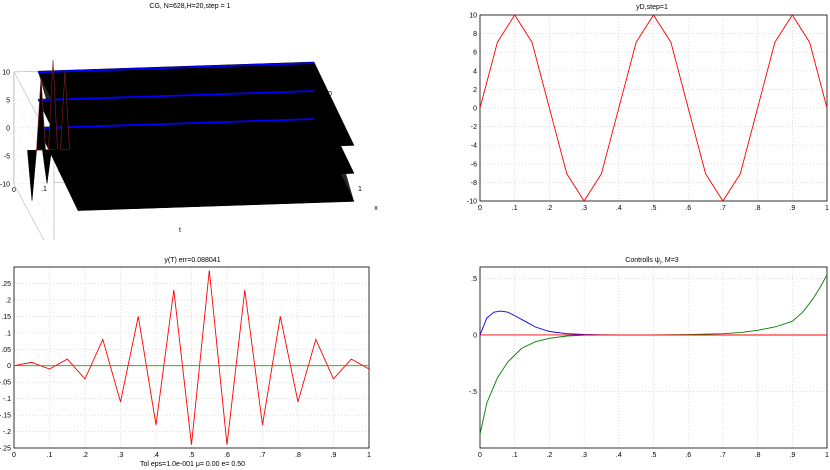 This screenshot has width=830, height=470. I want to click on t-tick-label: .2, so click(74, 188).